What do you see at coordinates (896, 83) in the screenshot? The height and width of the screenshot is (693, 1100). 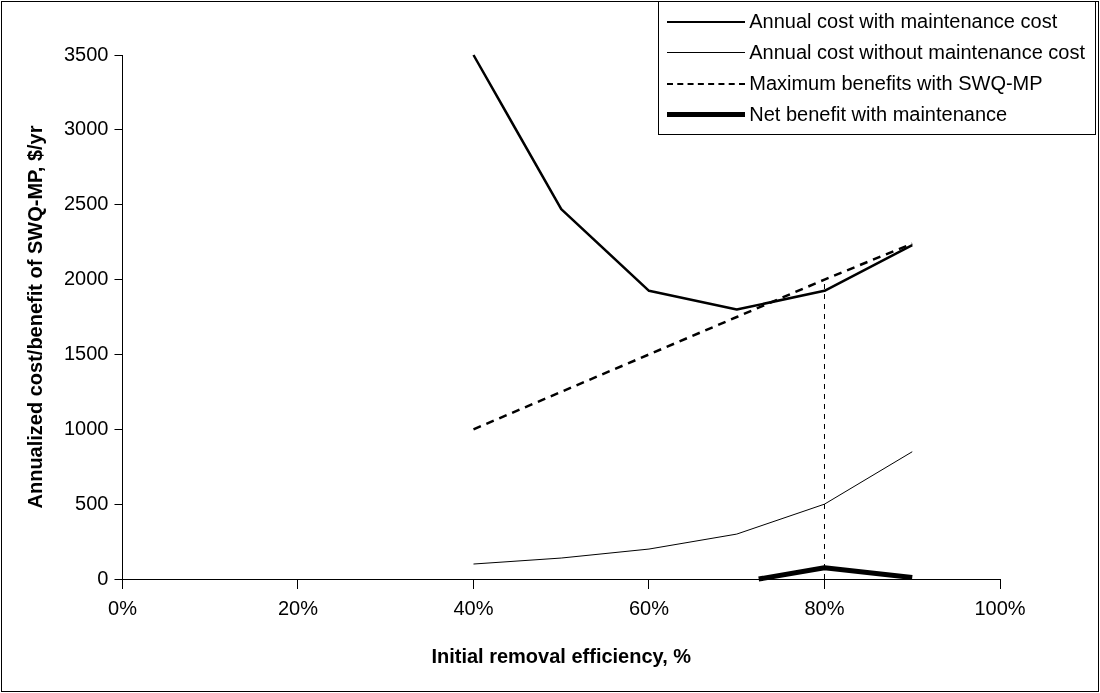 I see `legend-label: Maximum benefits with SWQ-MP` at bounding box center [896, 83].